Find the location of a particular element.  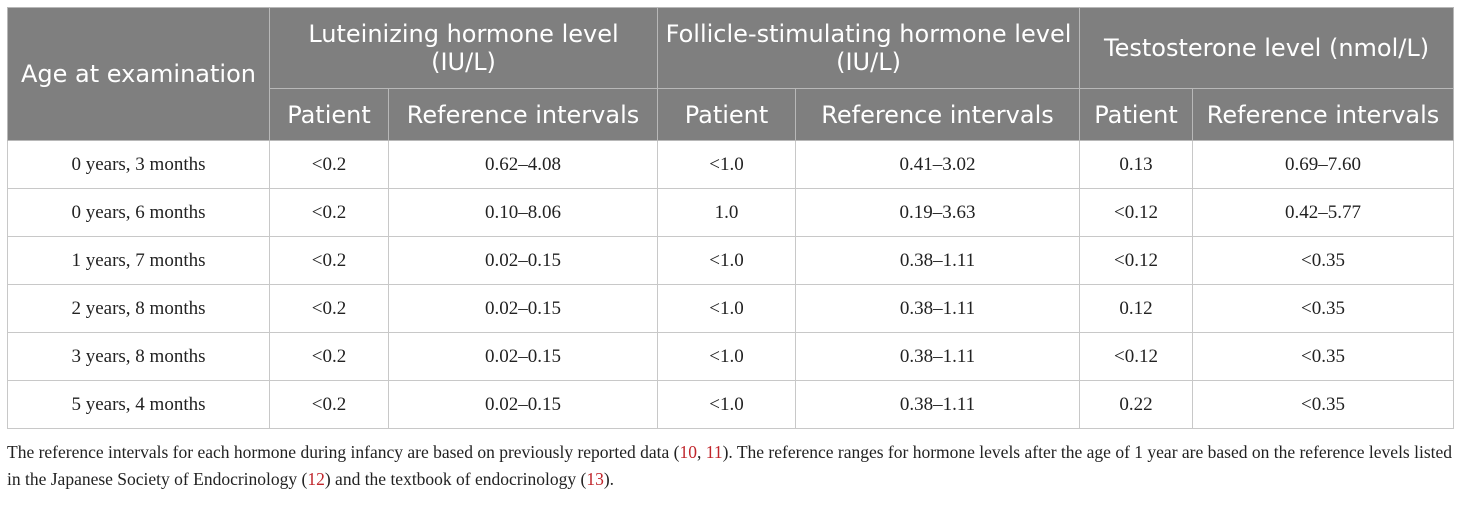

cell-age: 0 years, 6 months is located at coordinates (138, 212).